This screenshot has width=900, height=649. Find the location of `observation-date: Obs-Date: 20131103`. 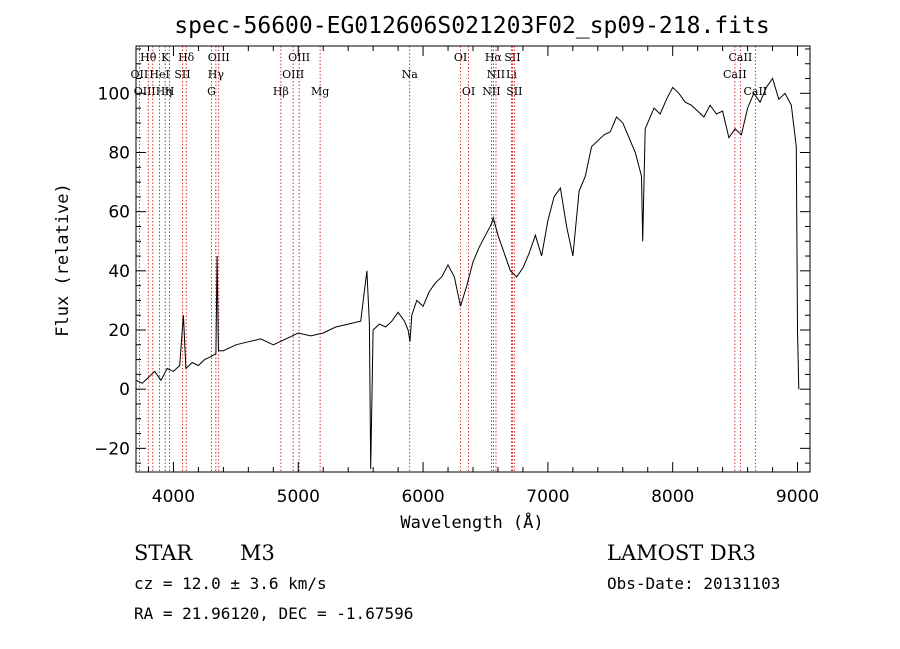

observation-date: Obs-Date: 20131103 is located at coordinates (693, 583).